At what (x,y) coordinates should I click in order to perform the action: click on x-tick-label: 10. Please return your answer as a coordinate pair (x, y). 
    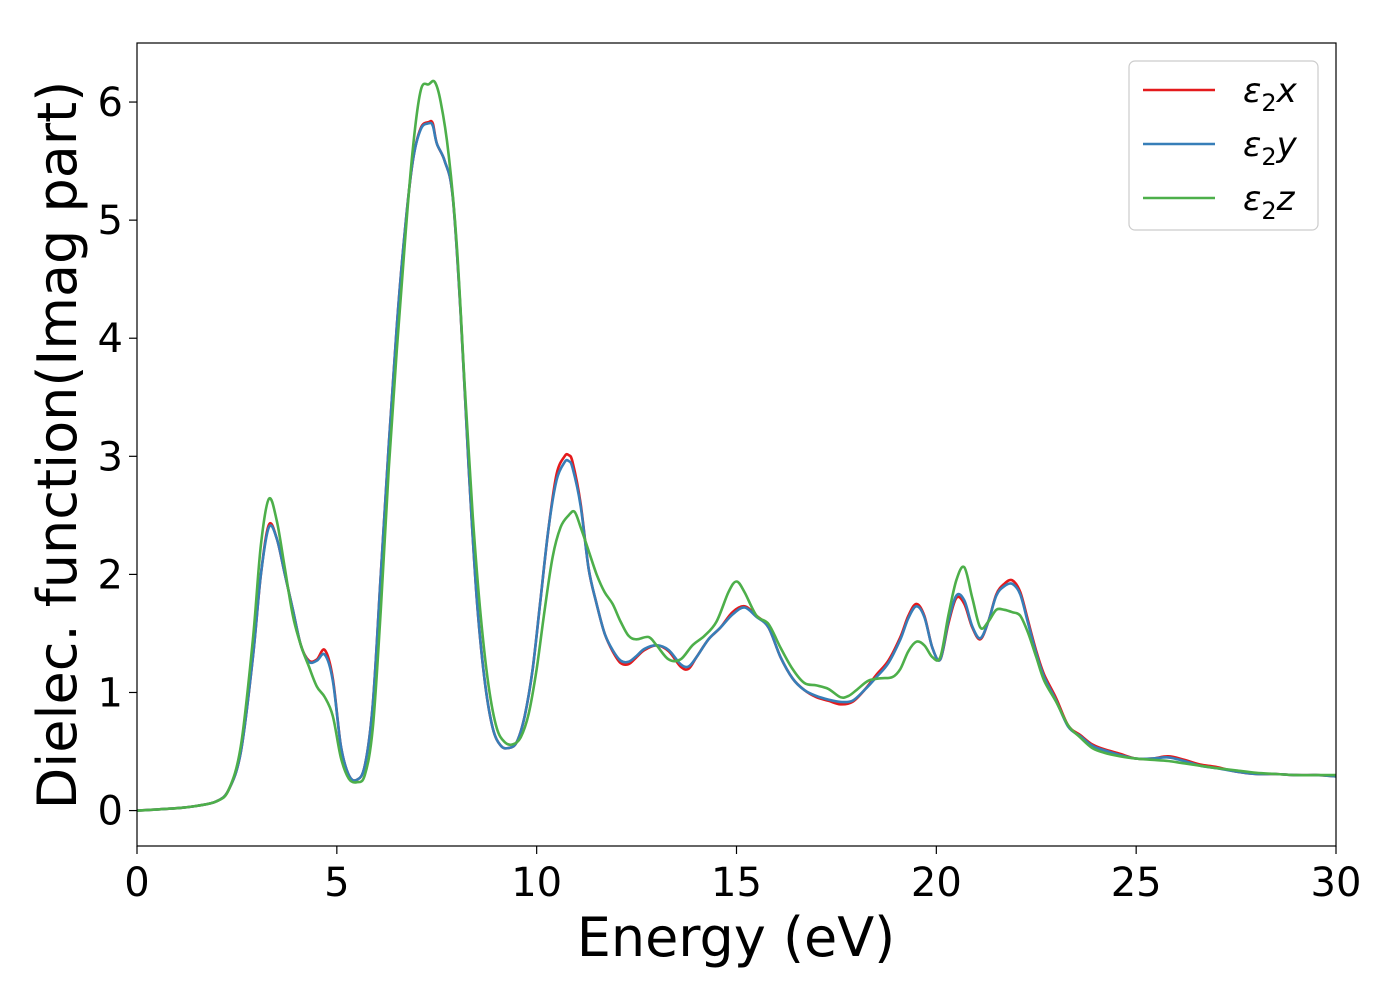
    Looking at the image, I should click on (536, 883).